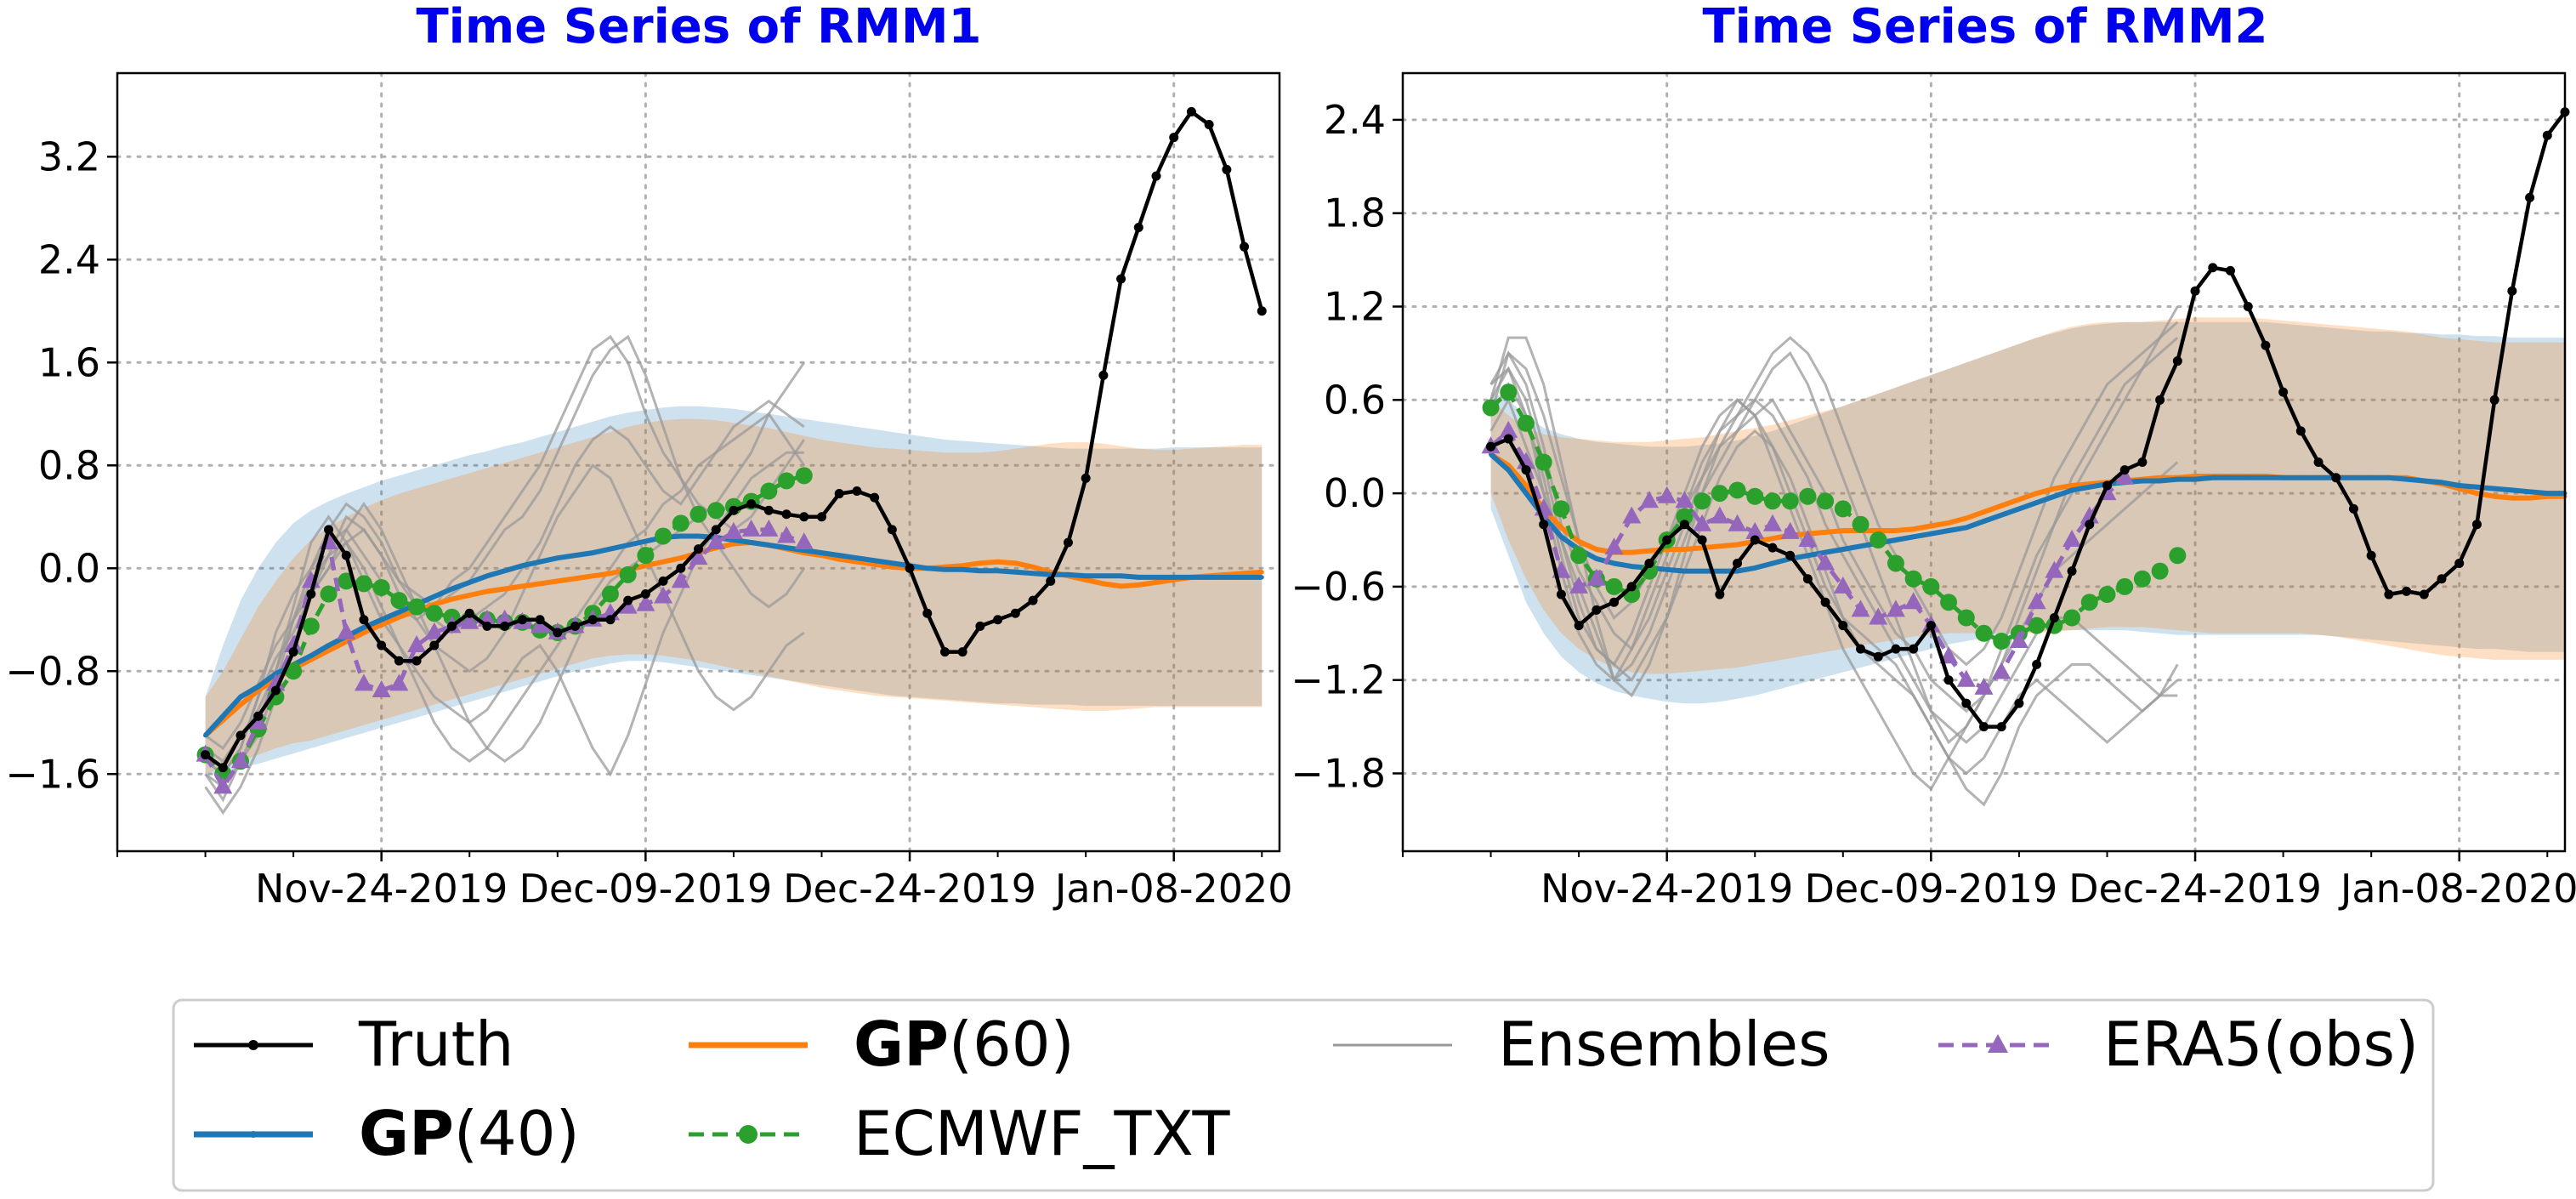 The image size is (2576, 1199). I want to click on x-tick-label: Dec-09-2019, so click(646, 889).